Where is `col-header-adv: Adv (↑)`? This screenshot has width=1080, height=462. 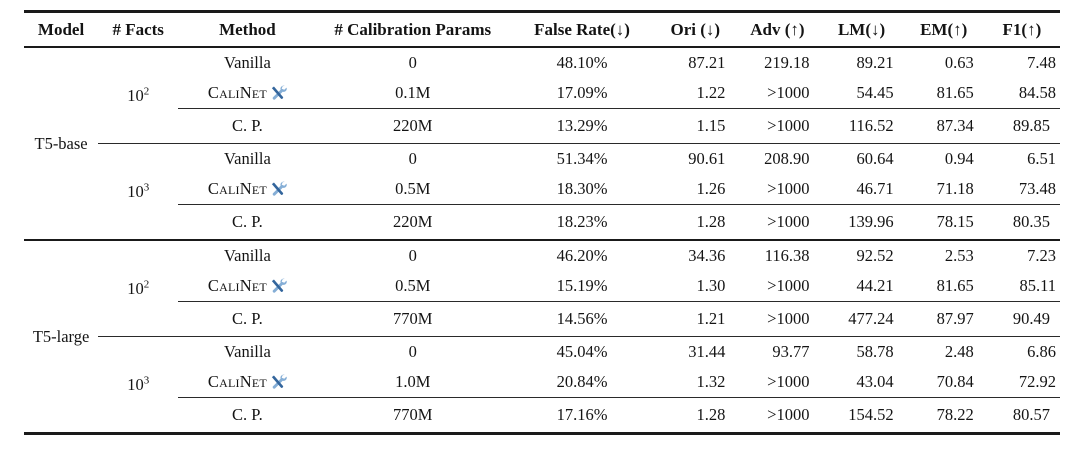
col-header-adv: Adv (↑) is located at coordinates (777, 29).